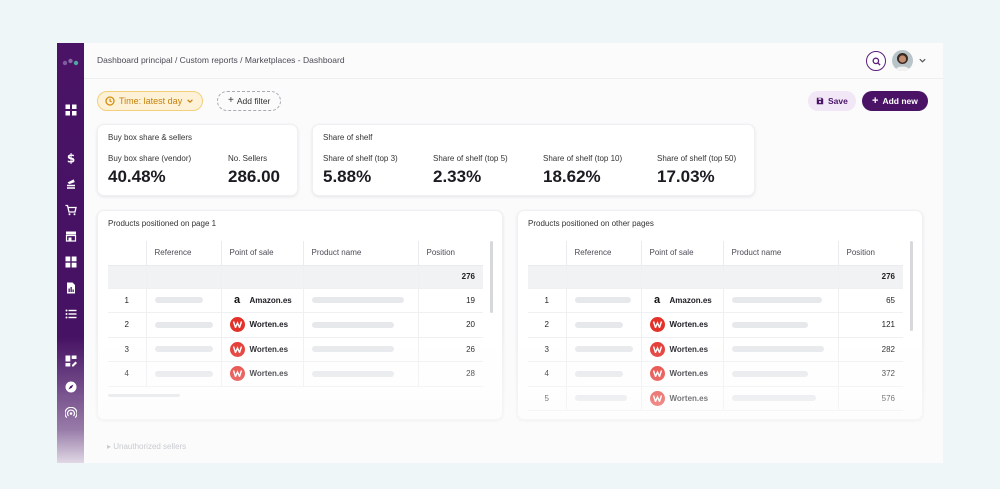  I want to click on reference-cell, so click(604, 349).